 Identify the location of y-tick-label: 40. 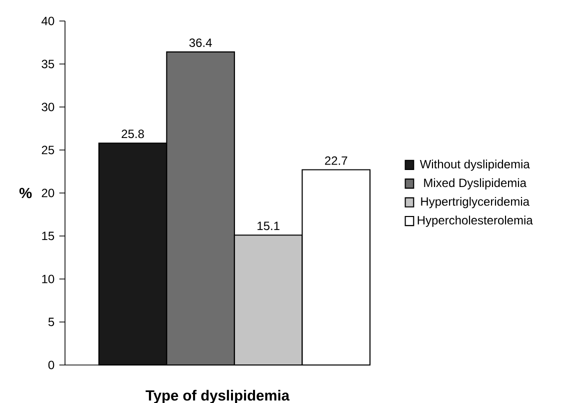
(48, 21).